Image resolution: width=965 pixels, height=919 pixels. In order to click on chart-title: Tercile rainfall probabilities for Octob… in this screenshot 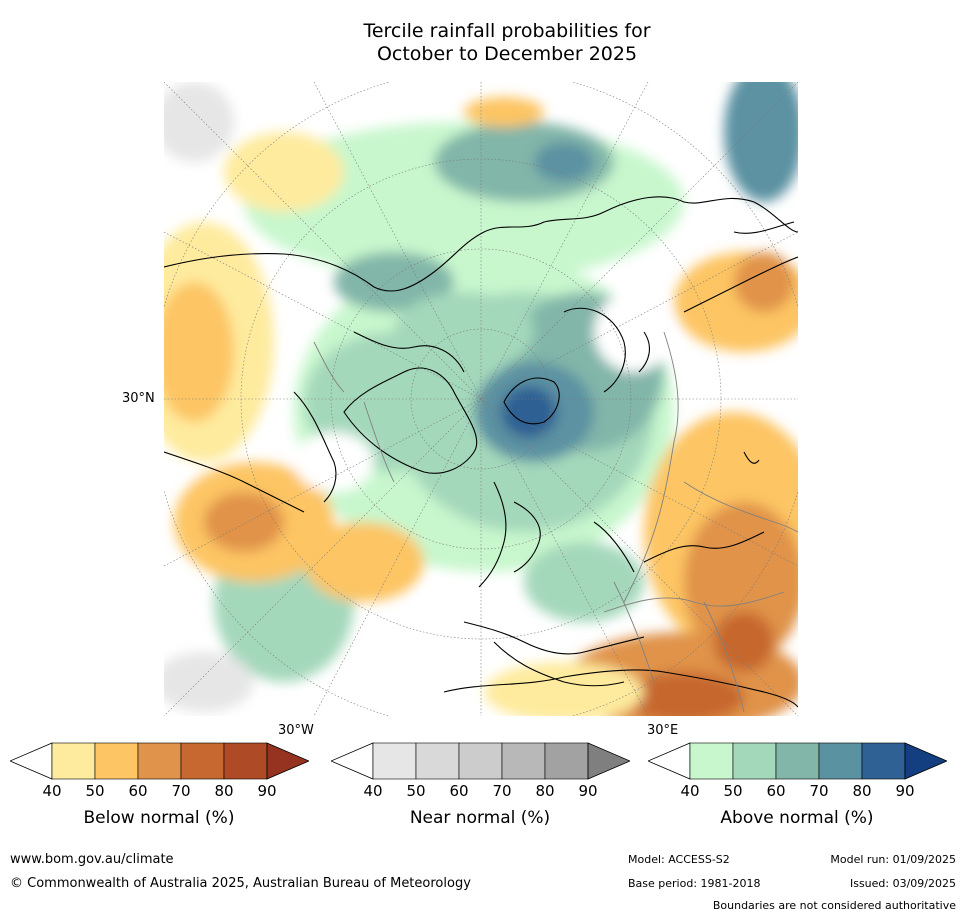, I will do `click(482, 43)`.